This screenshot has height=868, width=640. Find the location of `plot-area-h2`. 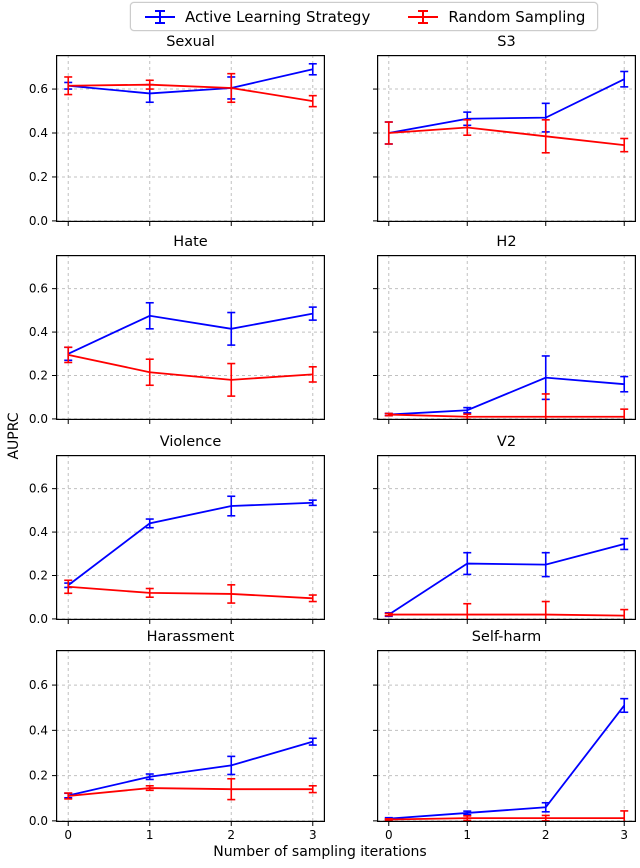

plot-area-h2 is located at coordinates (504, 339).